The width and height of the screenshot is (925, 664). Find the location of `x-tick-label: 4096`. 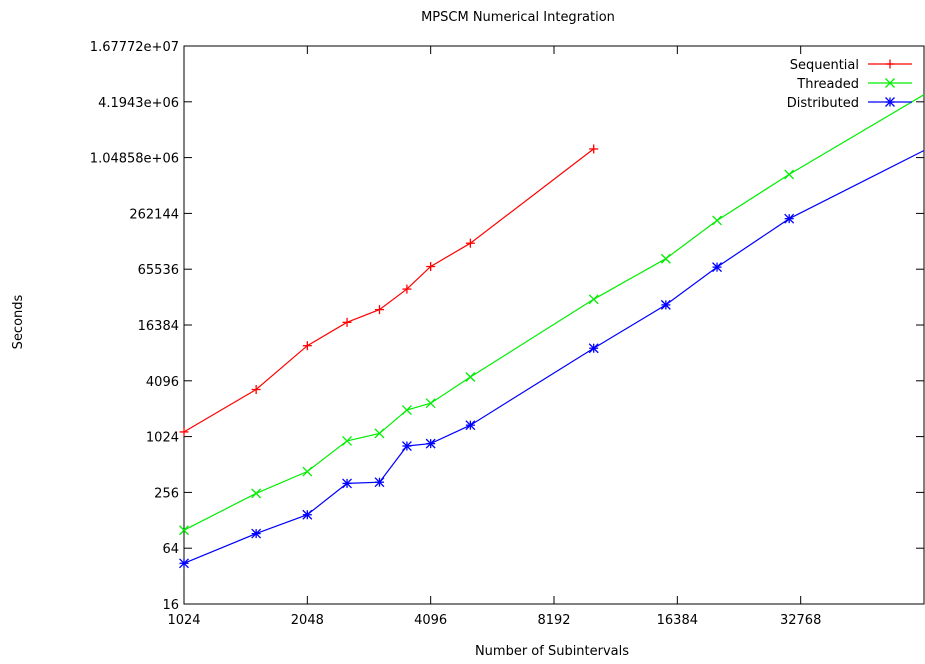

x-tick-label: 4096 is located at coordinates (430, 620).